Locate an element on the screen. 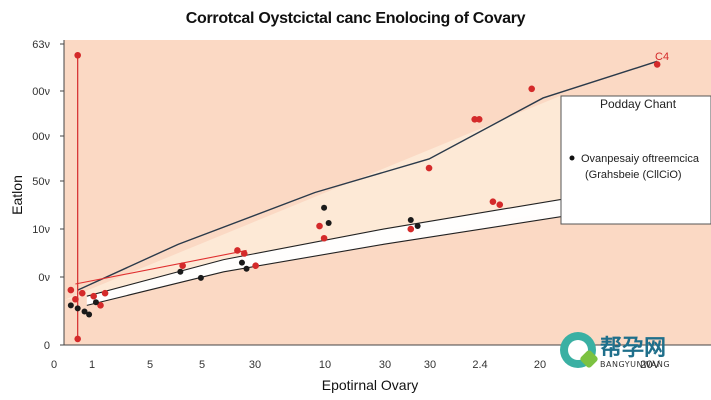  y-tick-label: 63ν is located at coordinates (41, 45).